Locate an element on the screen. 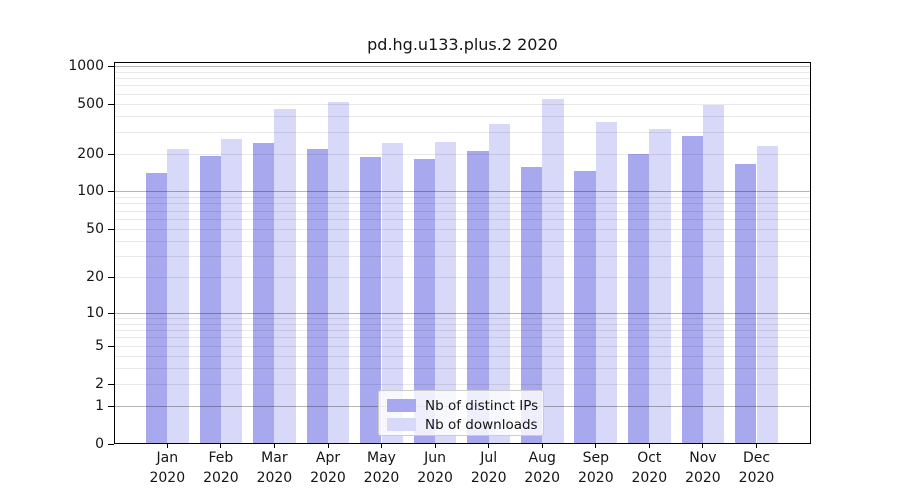 The width and height of the screenshot is (900, 500). x-tick-label-may: May 2020 is located at coordinates (382, 468).